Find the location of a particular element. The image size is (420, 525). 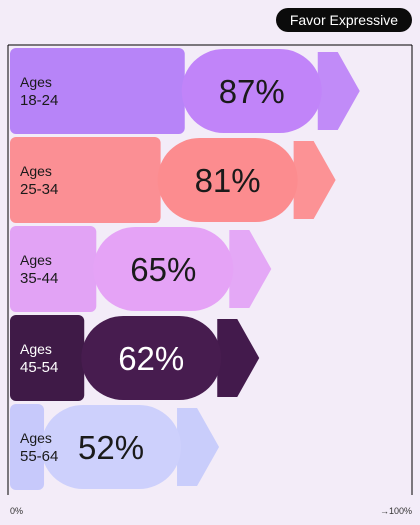

x-tick-start: 0% is located at coordinates (16, 511).